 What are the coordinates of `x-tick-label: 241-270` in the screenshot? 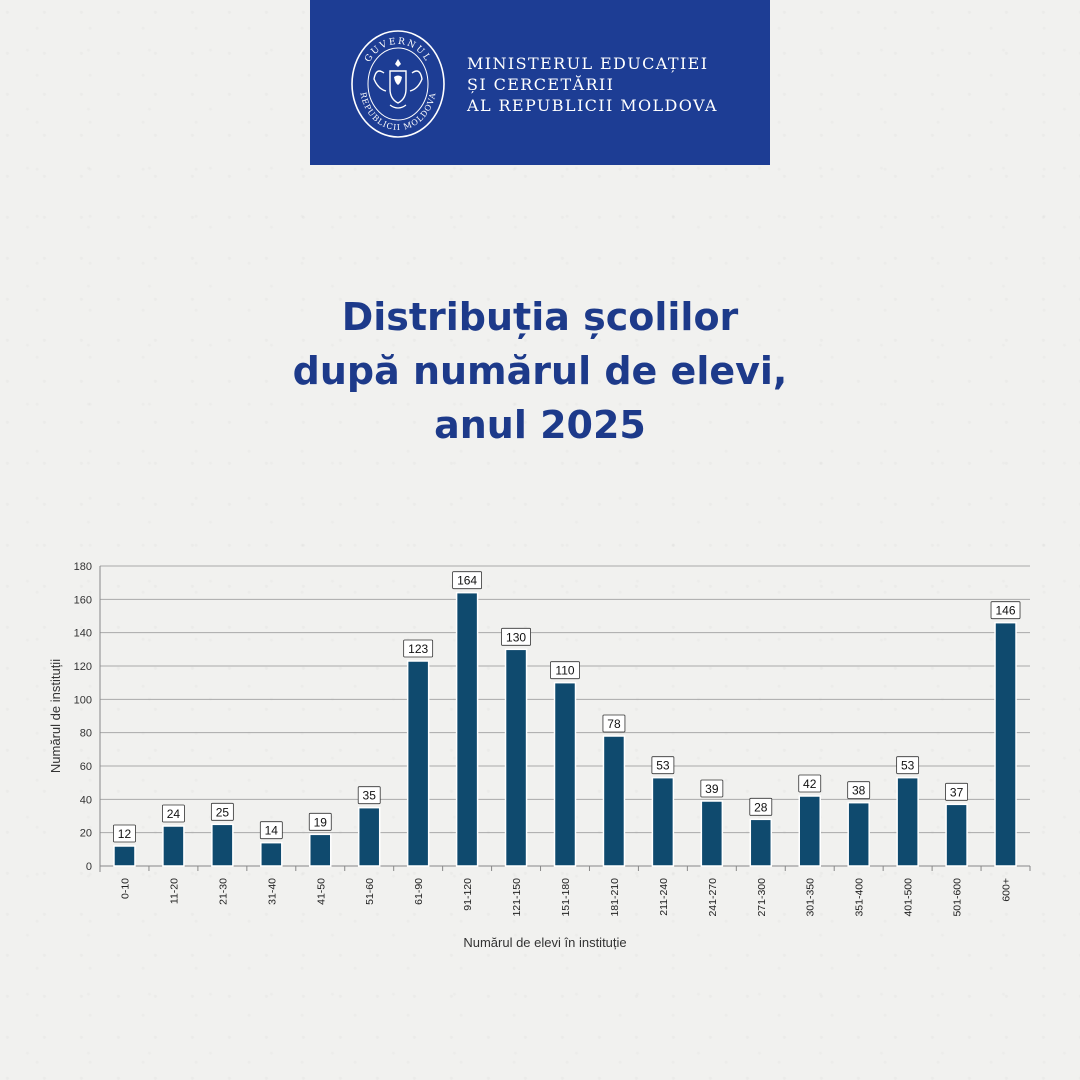 It's located at (713, 897).